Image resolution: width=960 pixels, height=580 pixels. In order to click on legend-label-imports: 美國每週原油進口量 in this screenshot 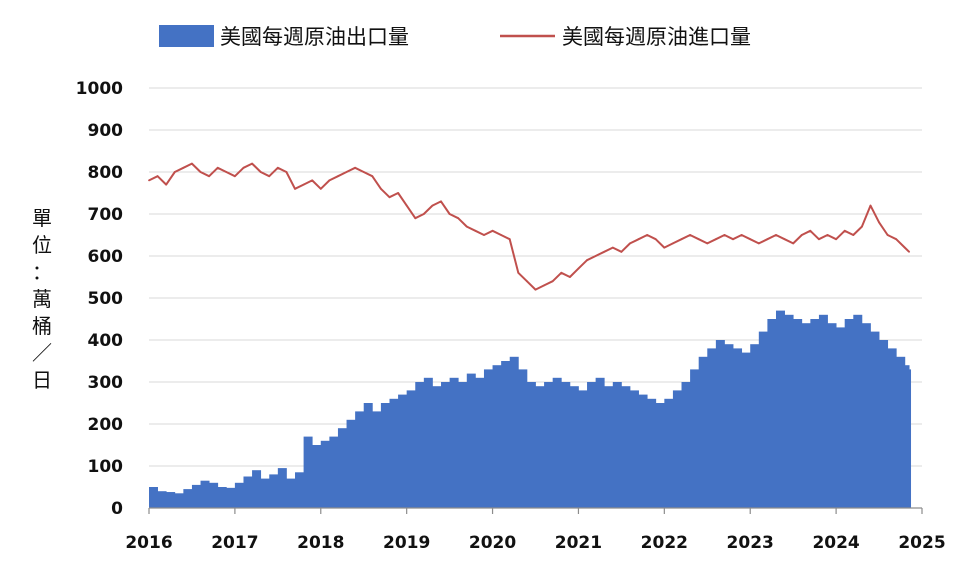, I will do `click(656, 37)`.